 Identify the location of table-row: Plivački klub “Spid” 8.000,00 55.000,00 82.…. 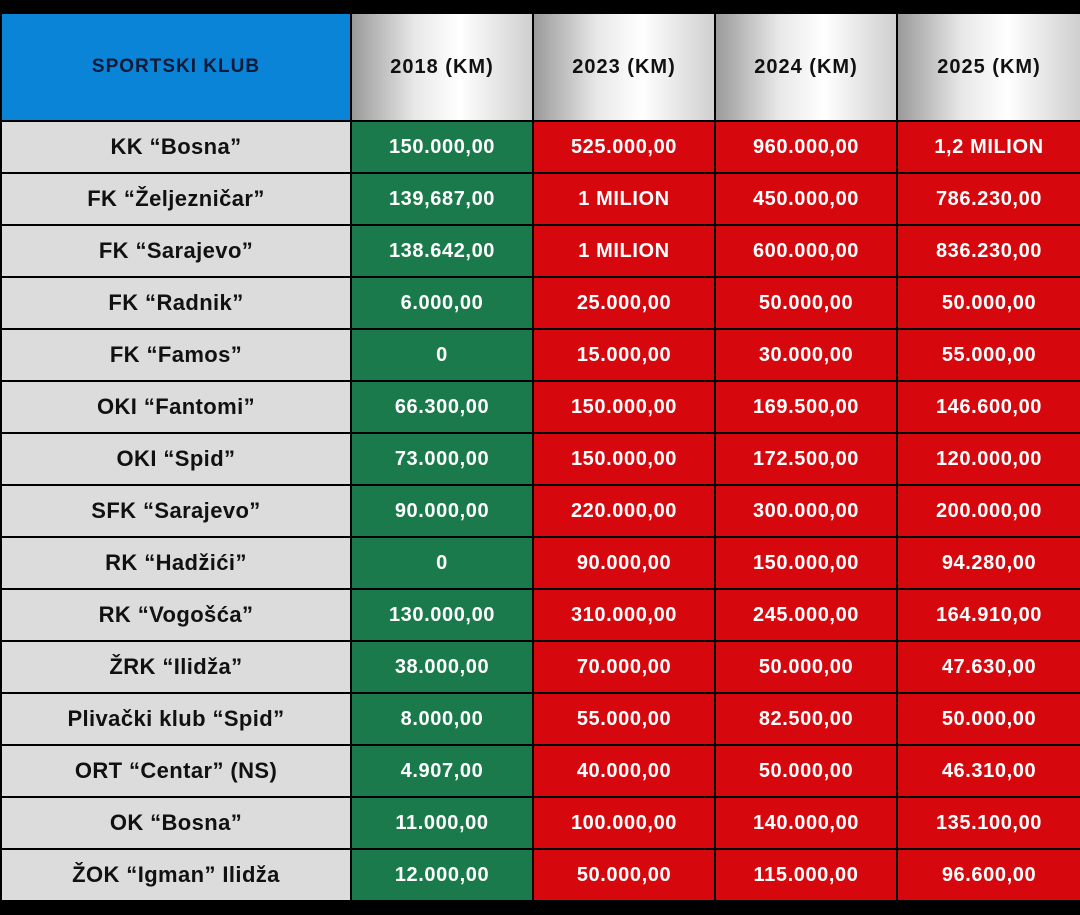
(540, 719).